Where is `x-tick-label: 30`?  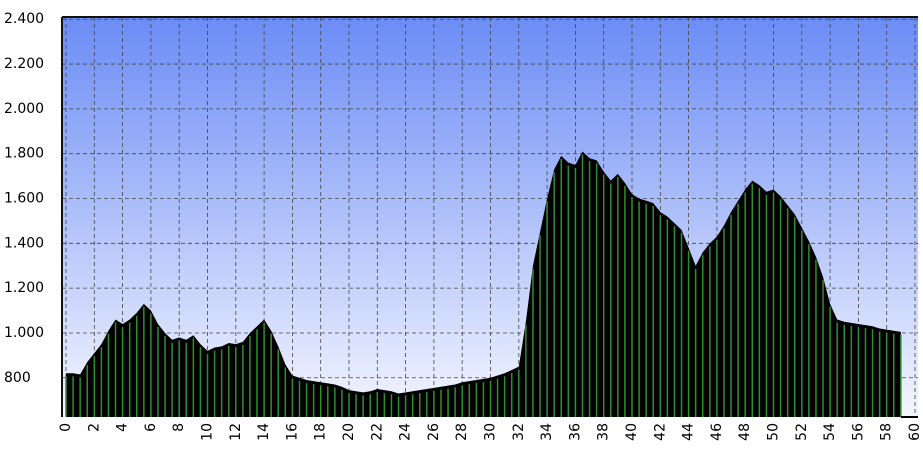
x-tick-label: 30 is located at coordinates (491, 432).